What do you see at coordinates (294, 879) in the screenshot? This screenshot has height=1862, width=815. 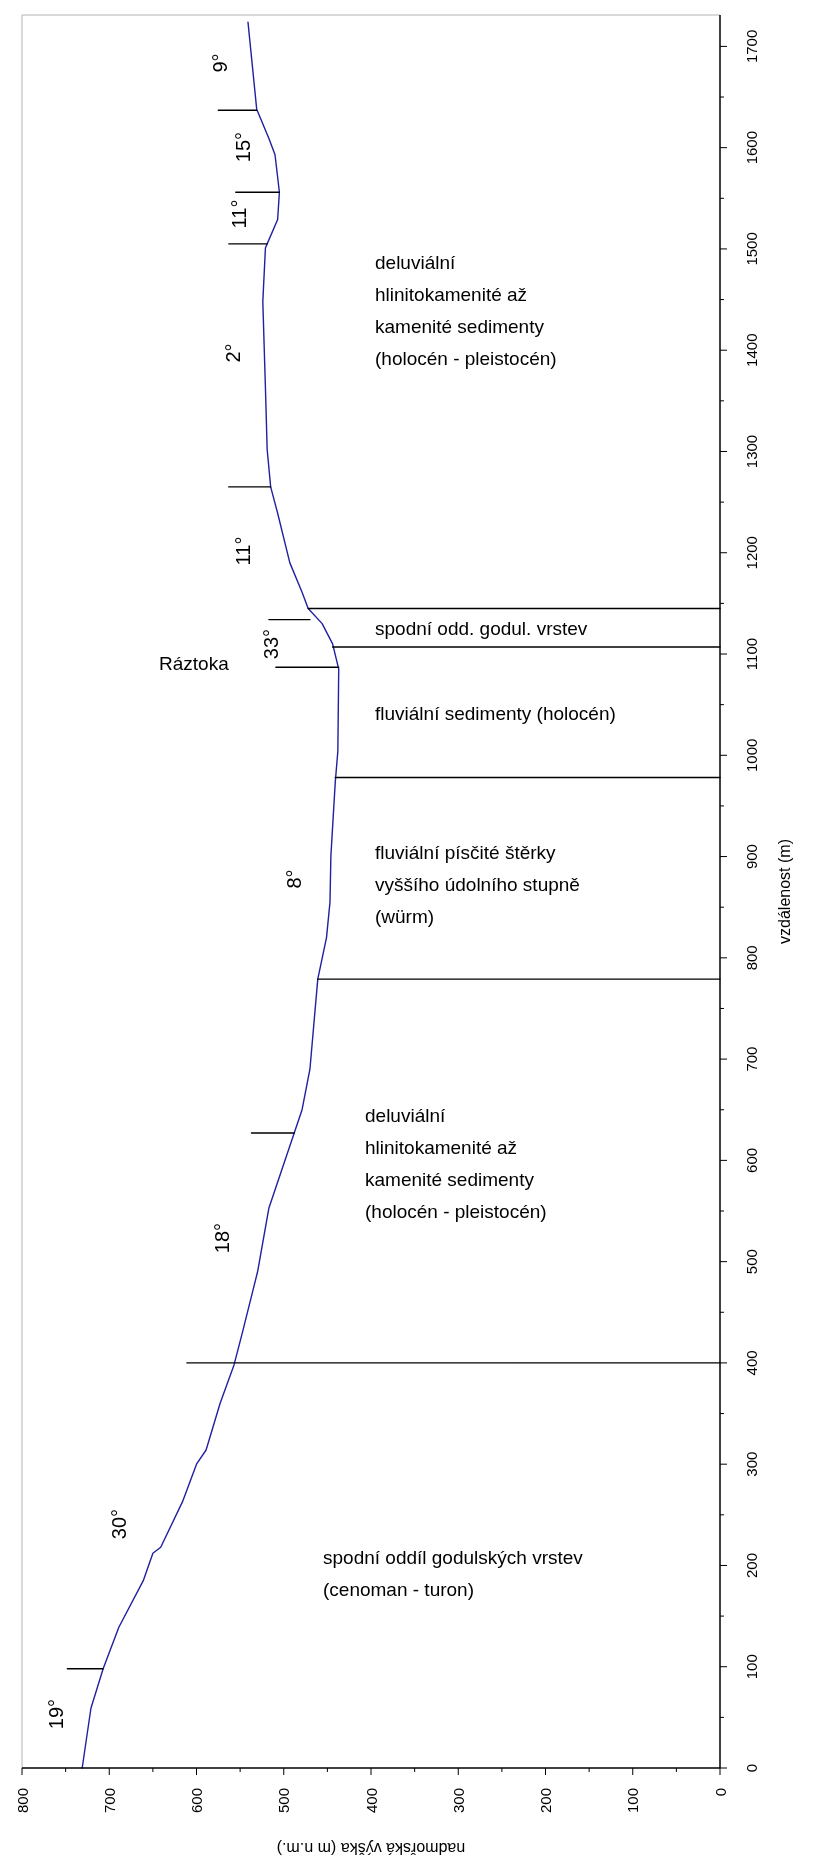 I see `annotation: 8°` at bounding box center [294, 879].